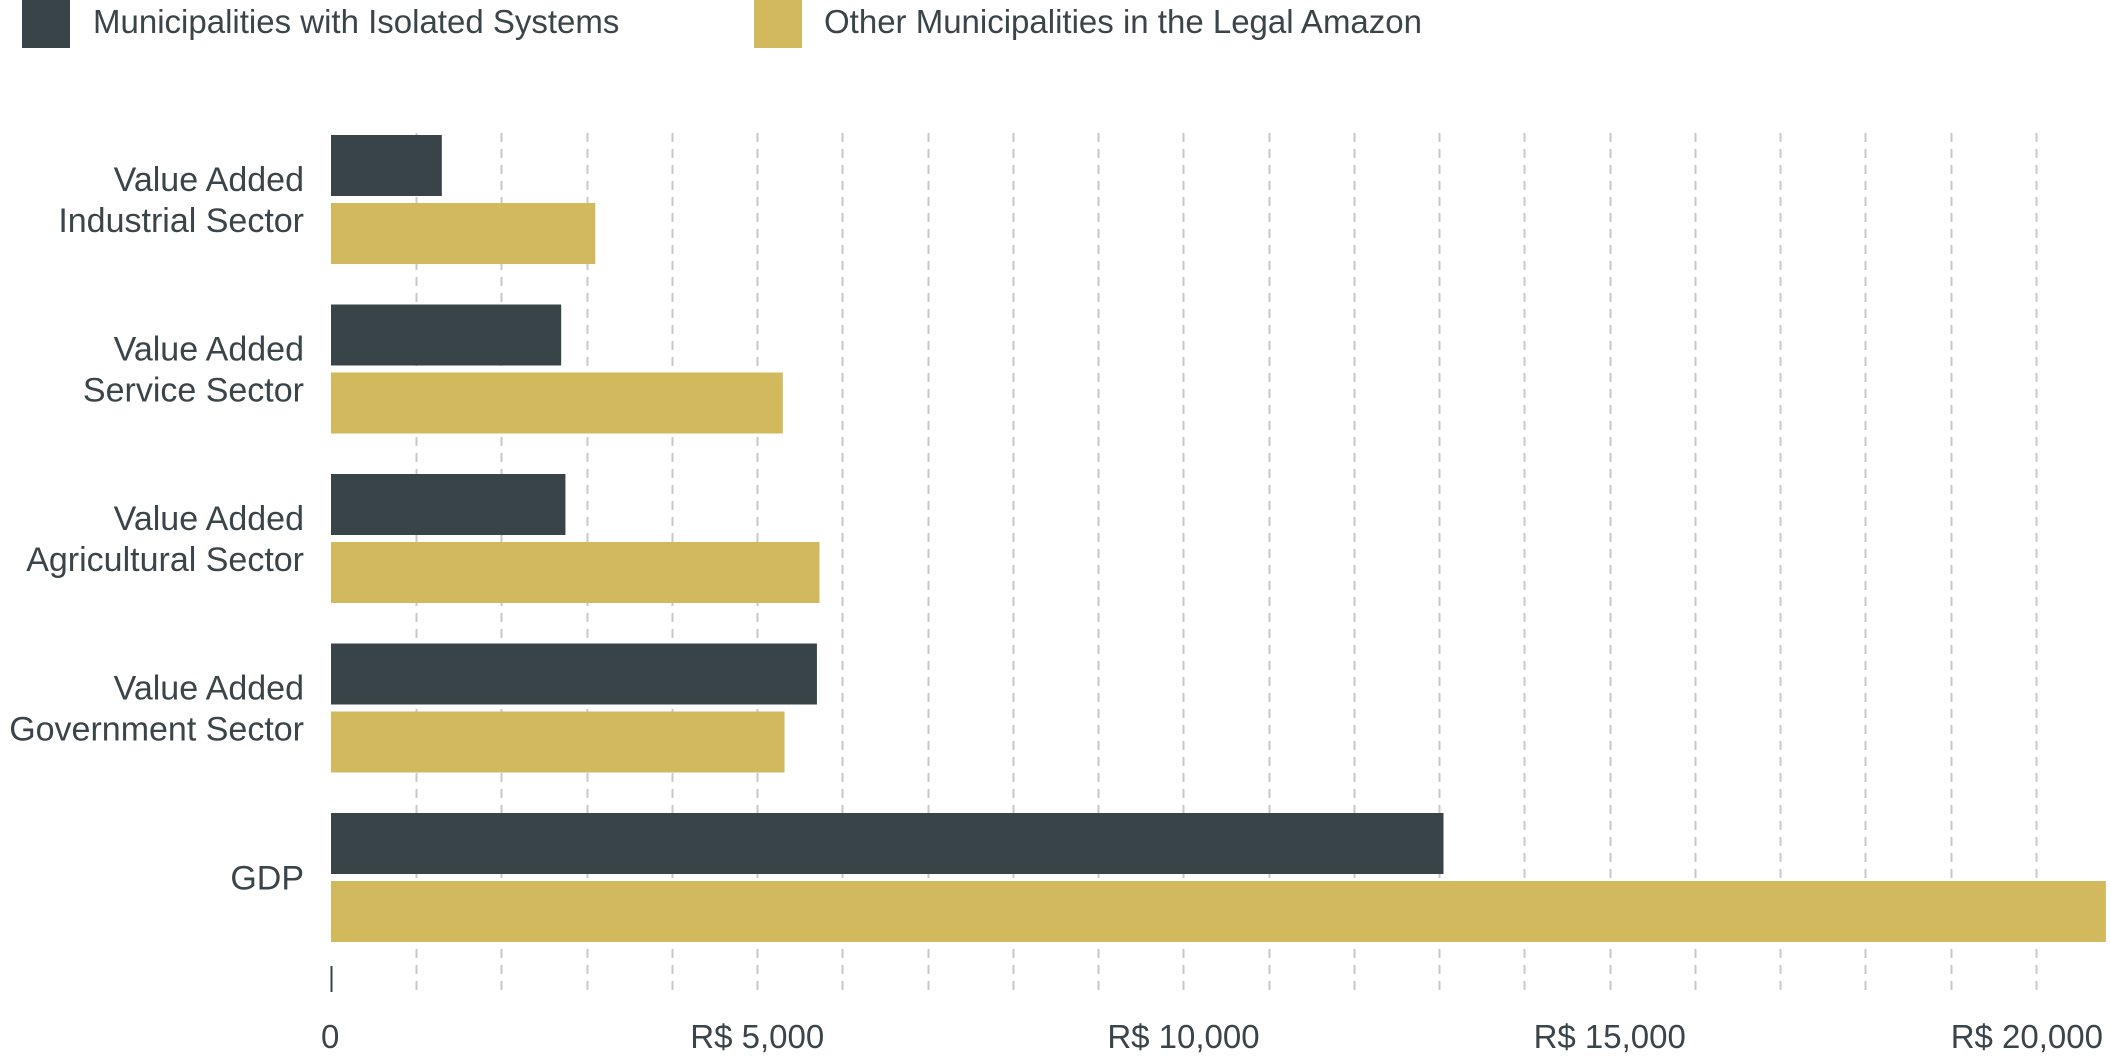 The height and width of the screenshot is (1059, 2111). What do you see at coordinates (46, 24) in the screenshot?
I see `legend-swatch-isolated` at bounding box center [46, 24].